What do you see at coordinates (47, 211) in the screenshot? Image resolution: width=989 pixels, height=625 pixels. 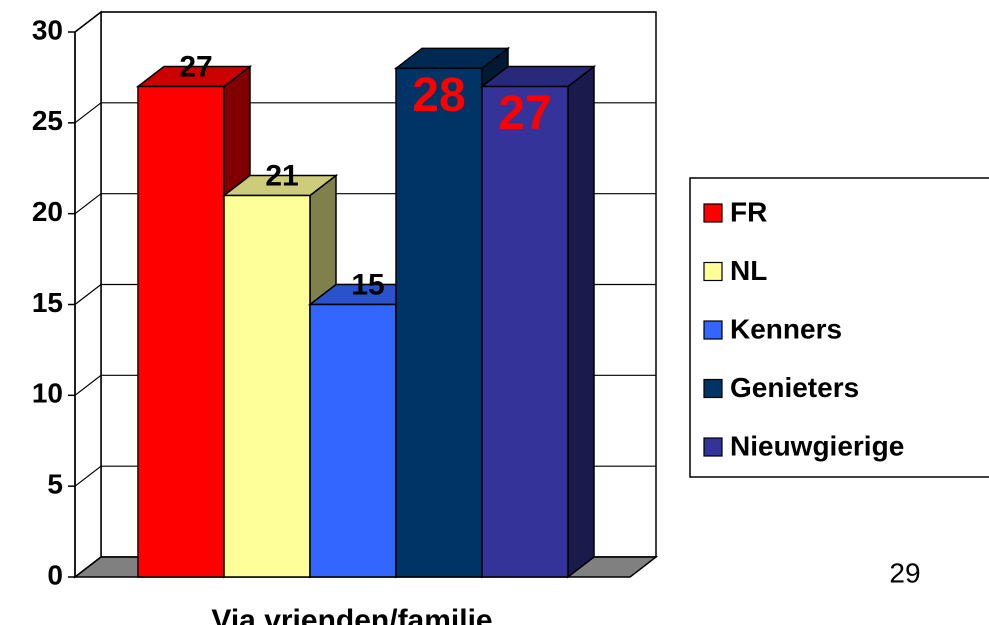 I see `y-tick-label: 20` at bounding box center [47, 211].